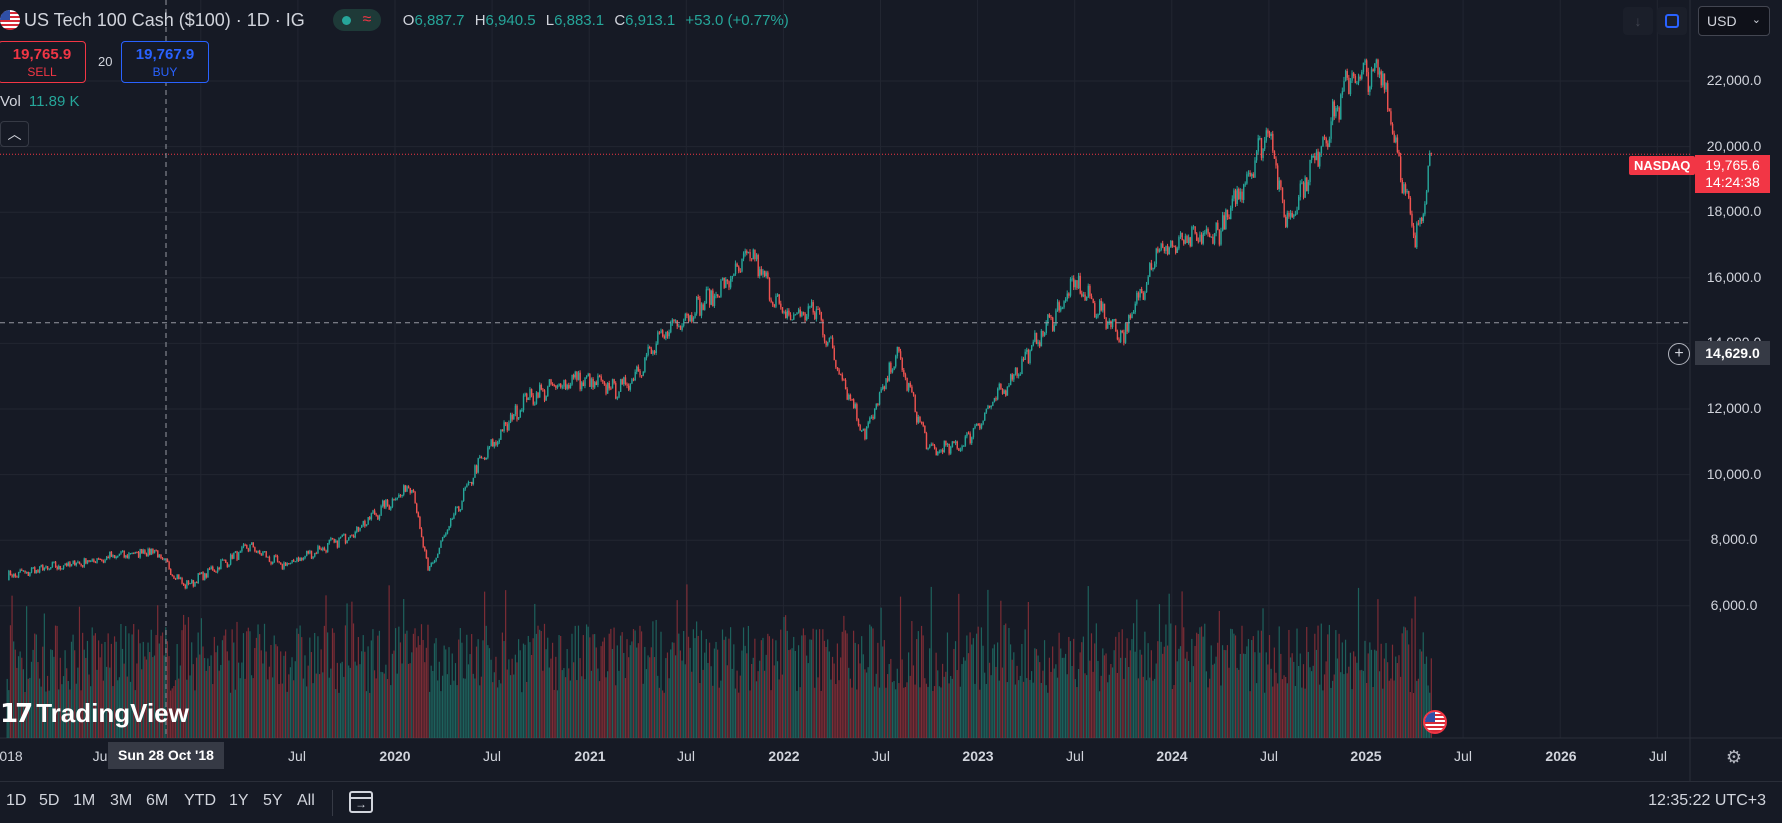  Describe the element at coordinates (200, 800) in the screenshot. I see `range-ytd-button: YTD` at that location.